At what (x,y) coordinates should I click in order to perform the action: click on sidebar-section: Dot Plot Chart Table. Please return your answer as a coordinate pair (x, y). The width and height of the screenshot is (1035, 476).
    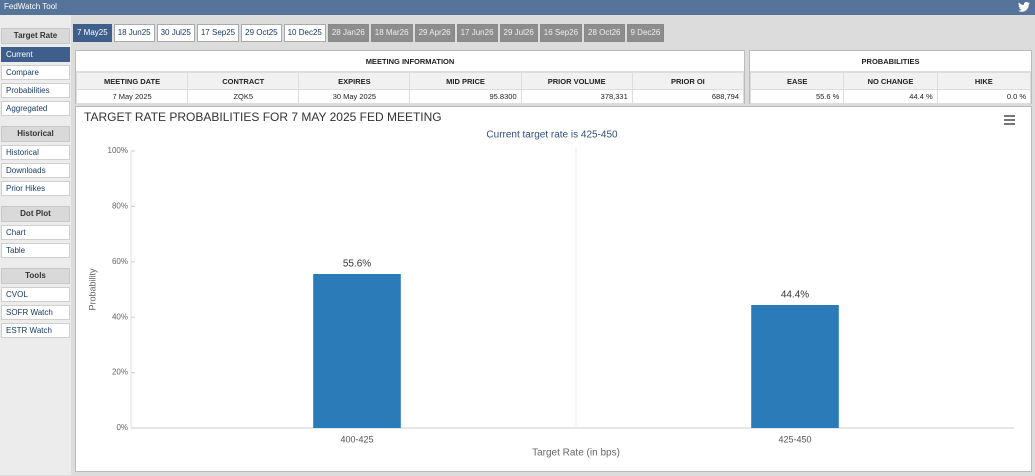
    Looking at the image, I should click on (35, 232).